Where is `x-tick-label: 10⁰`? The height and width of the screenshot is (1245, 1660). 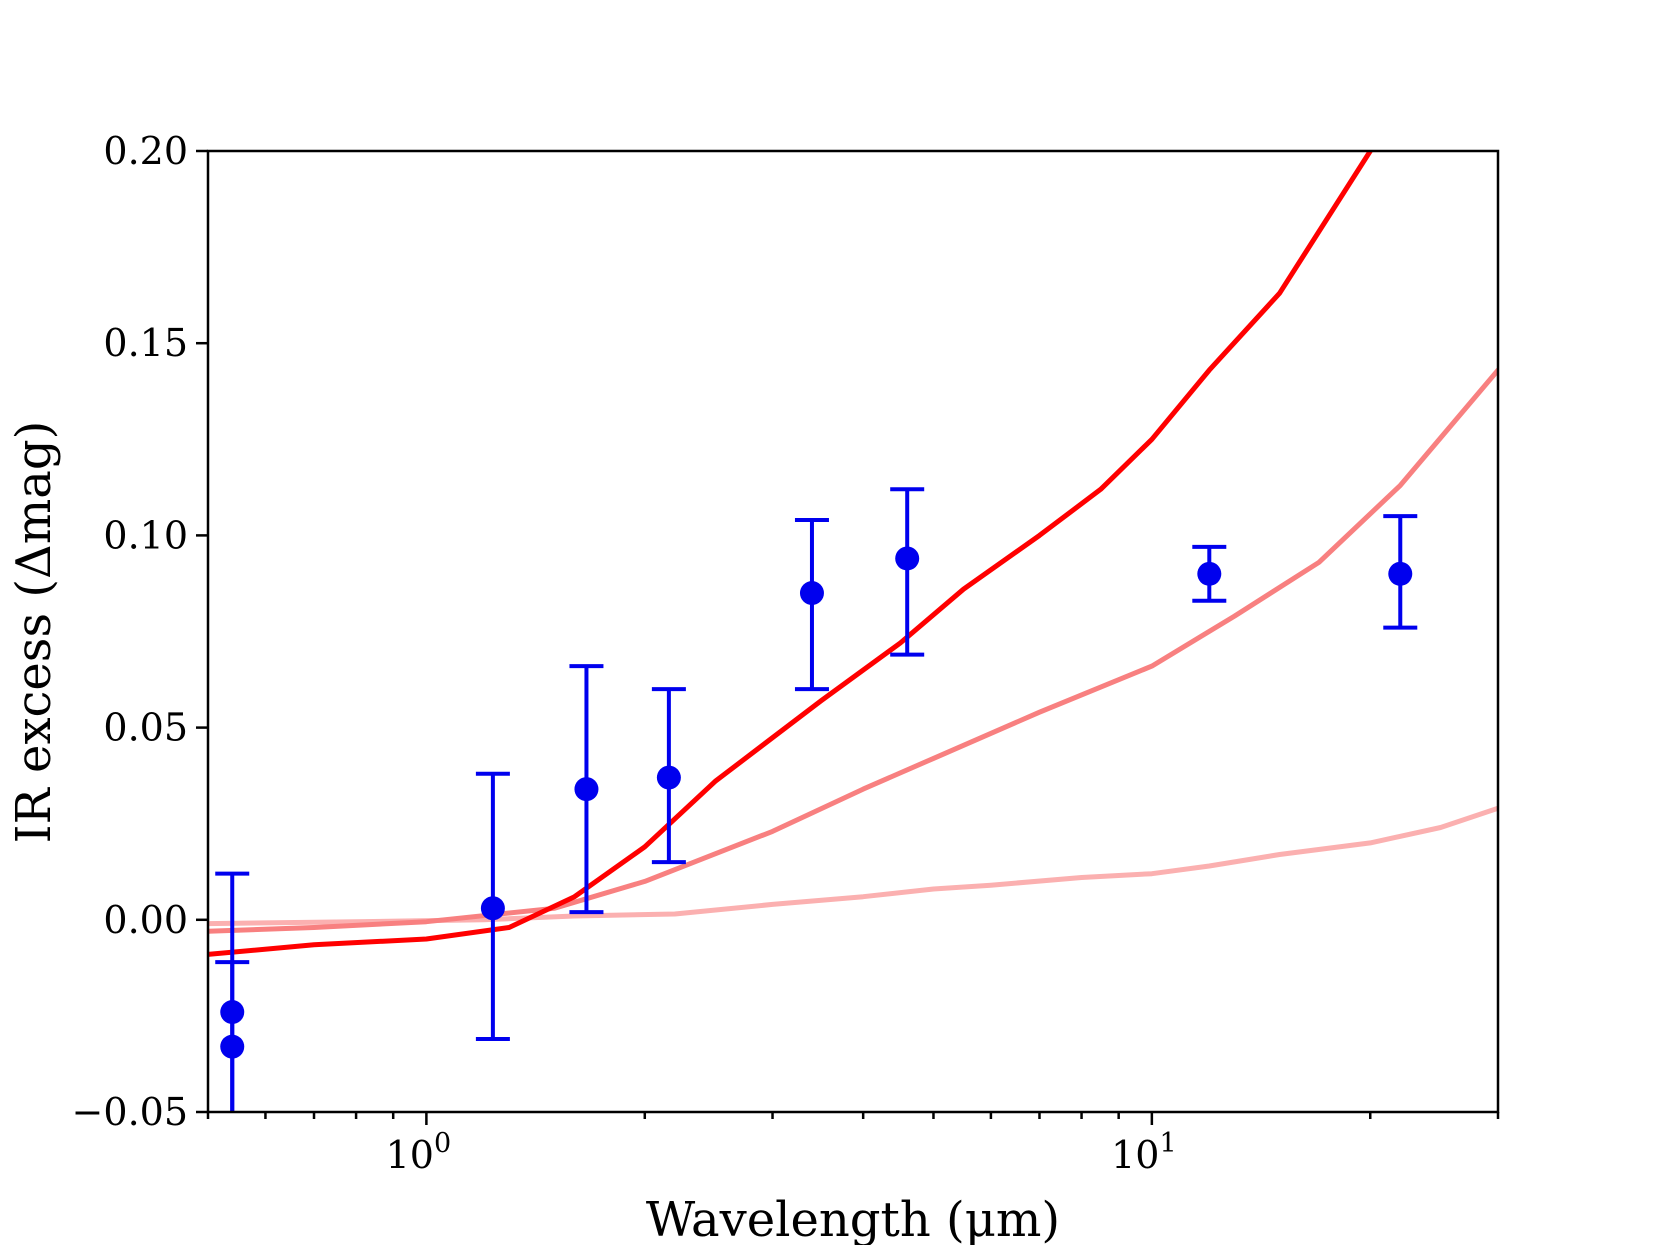
x-tick-label: 10⁰ is located at coordinates (419, 1152).